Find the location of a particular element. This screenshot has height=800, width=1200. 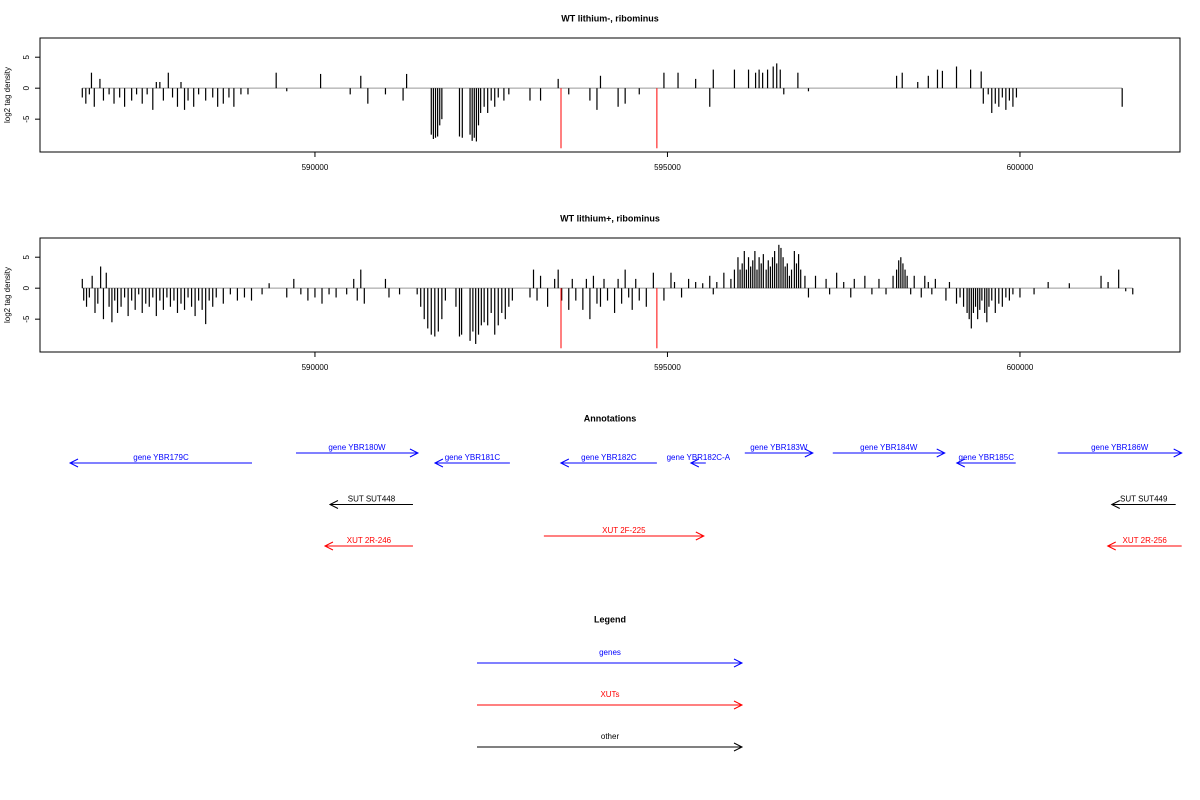

y-axis-label: log2 tag density is located at coordinates (7, 95).